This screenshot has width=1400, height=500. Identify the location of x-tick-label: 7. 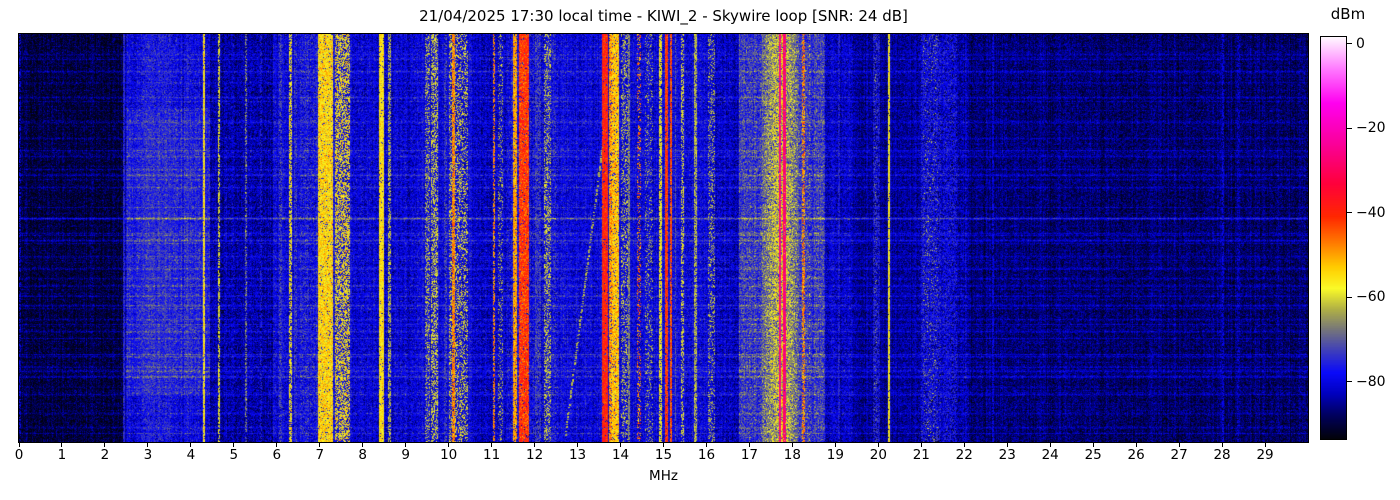
(320, 455).